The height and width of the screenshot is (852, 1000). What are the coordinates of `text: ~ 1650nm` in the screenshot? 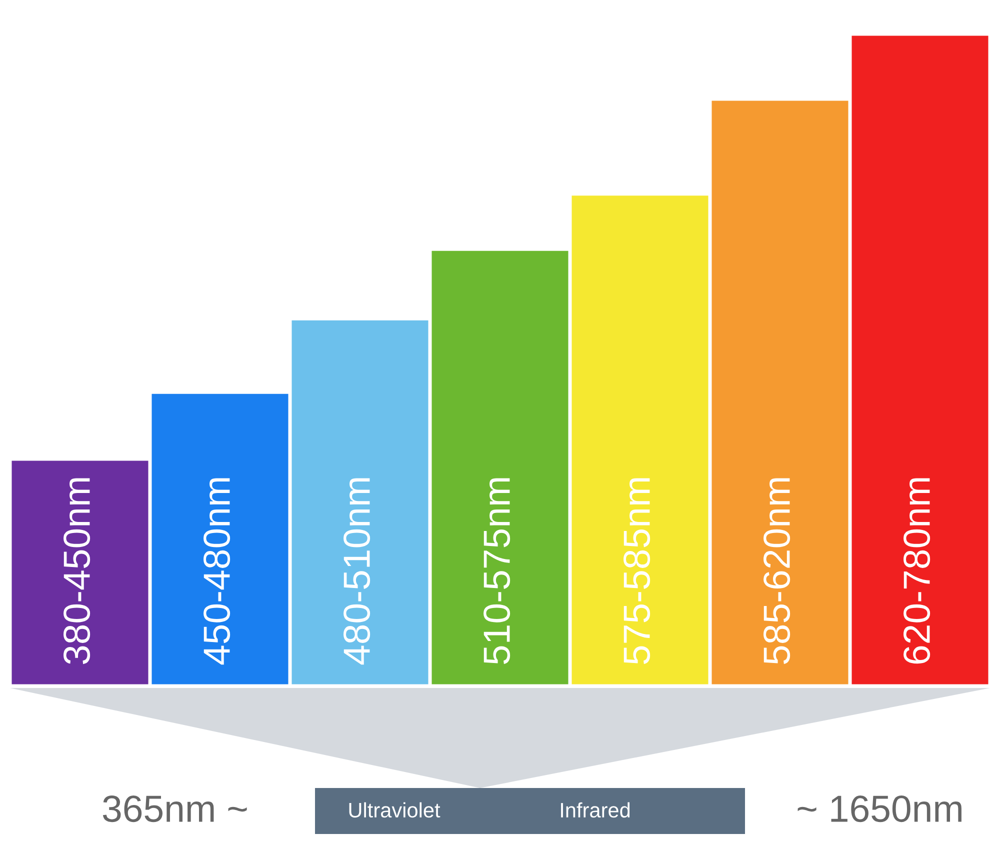 It's located at (880, 809).